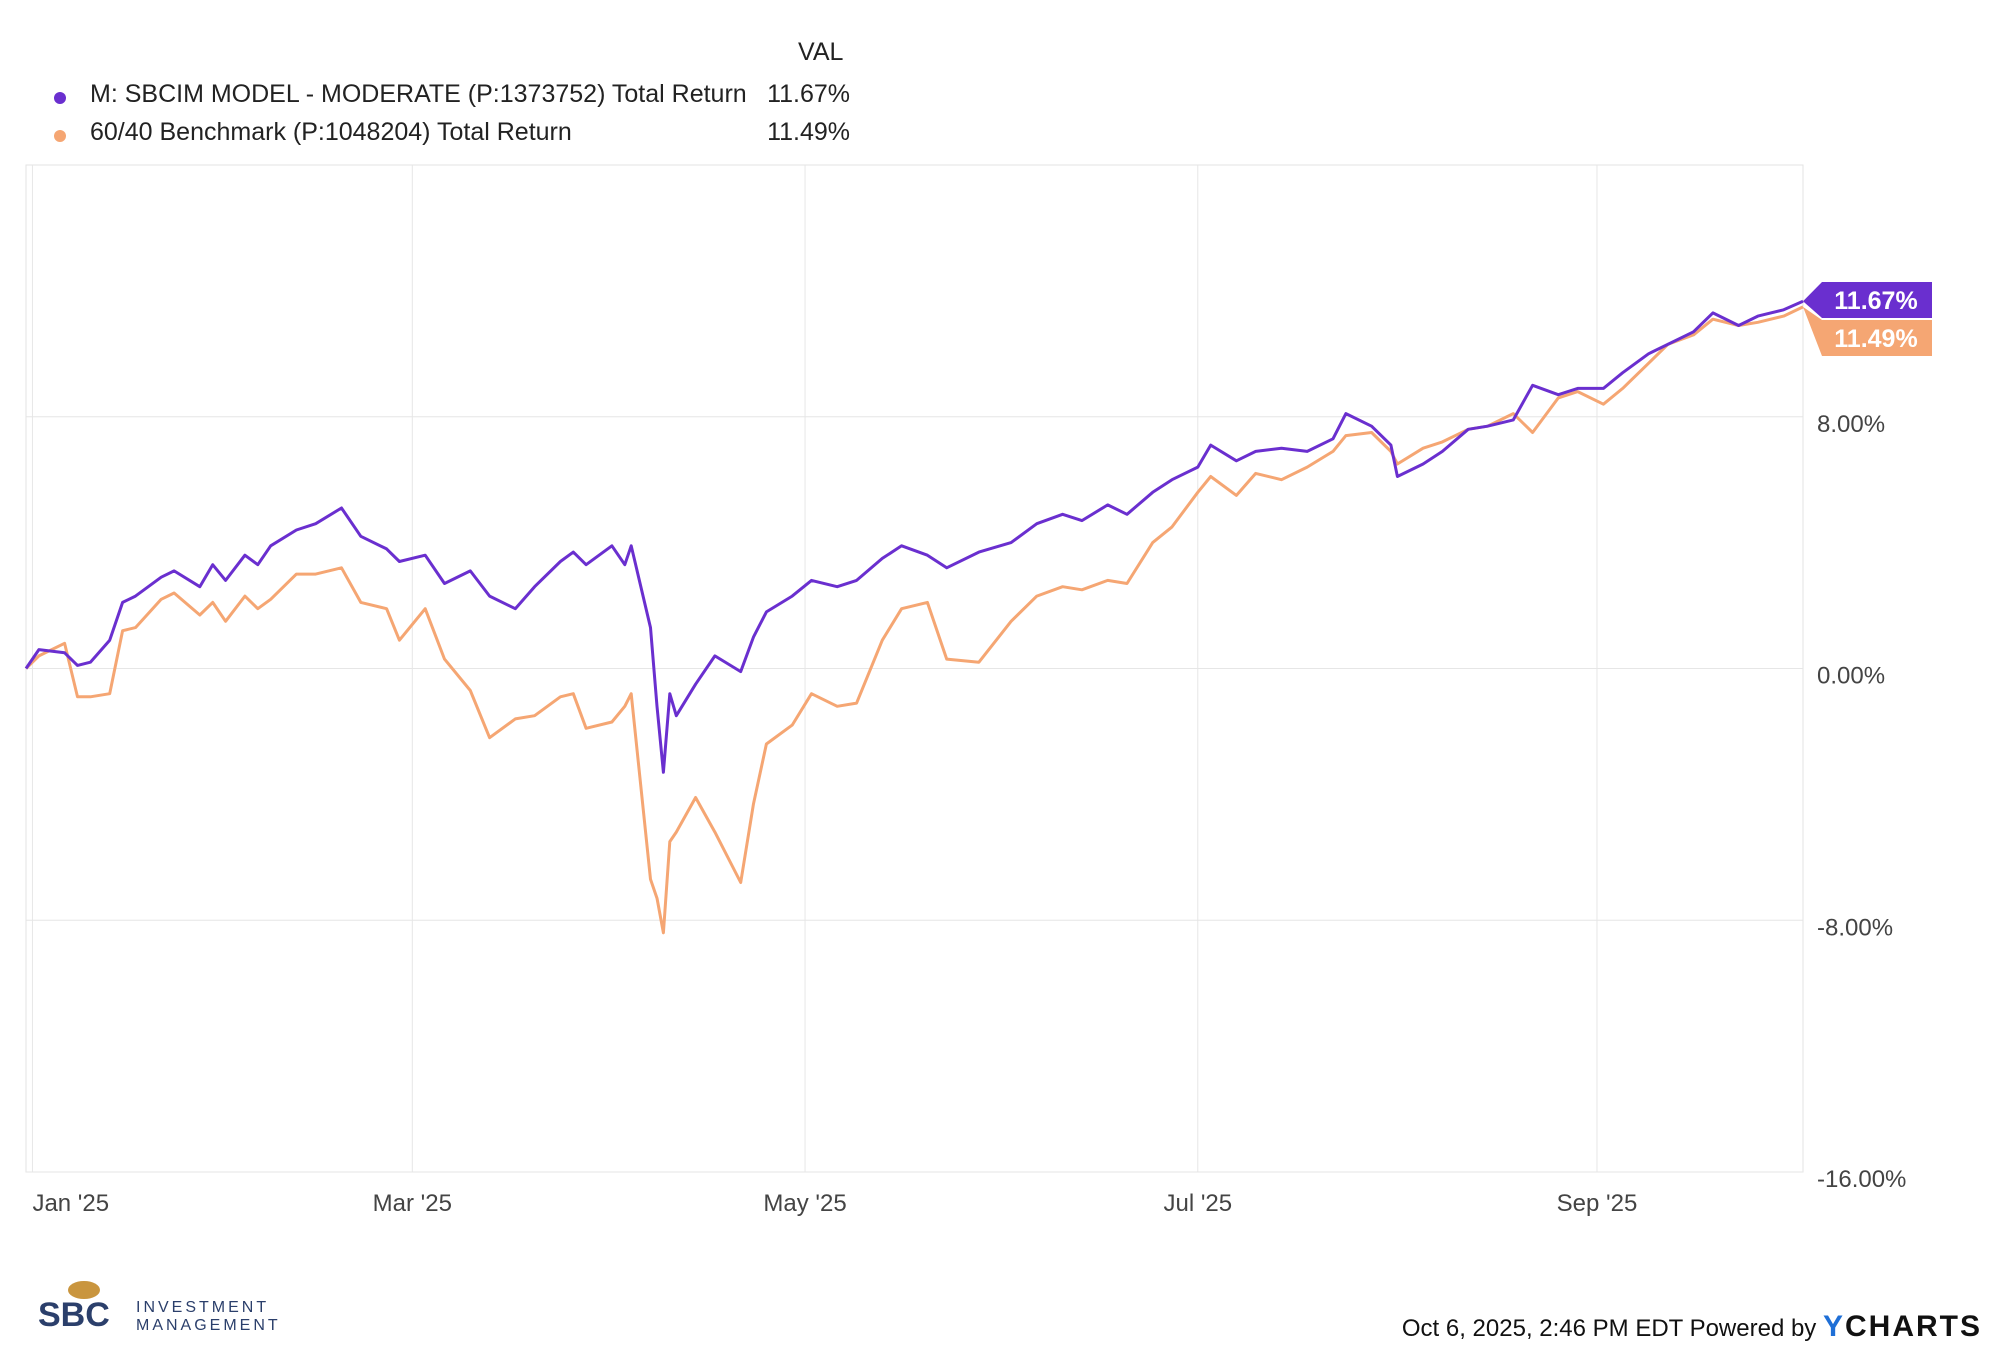 The width and height of the screenshot is (2000, 1359). I want to click on legend-series-name: 60/40 Benchmark (P:1048204) Total Return, so click(331, 132).